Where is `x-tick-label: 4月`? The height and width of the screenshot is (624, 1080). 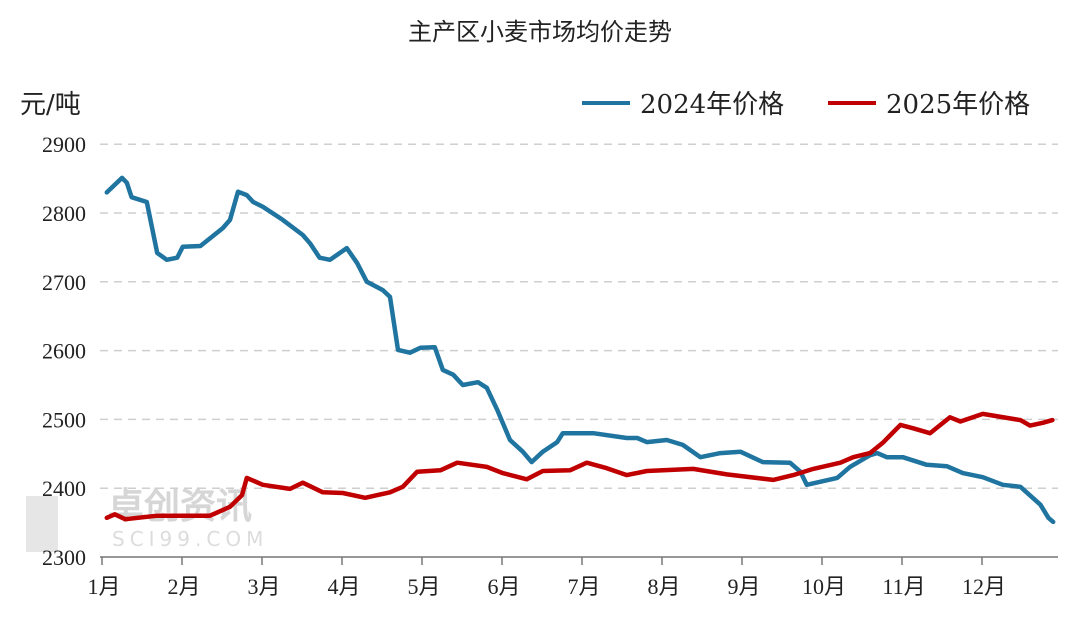 x-tick-label: 4月 is located at coordinates (343, 586).